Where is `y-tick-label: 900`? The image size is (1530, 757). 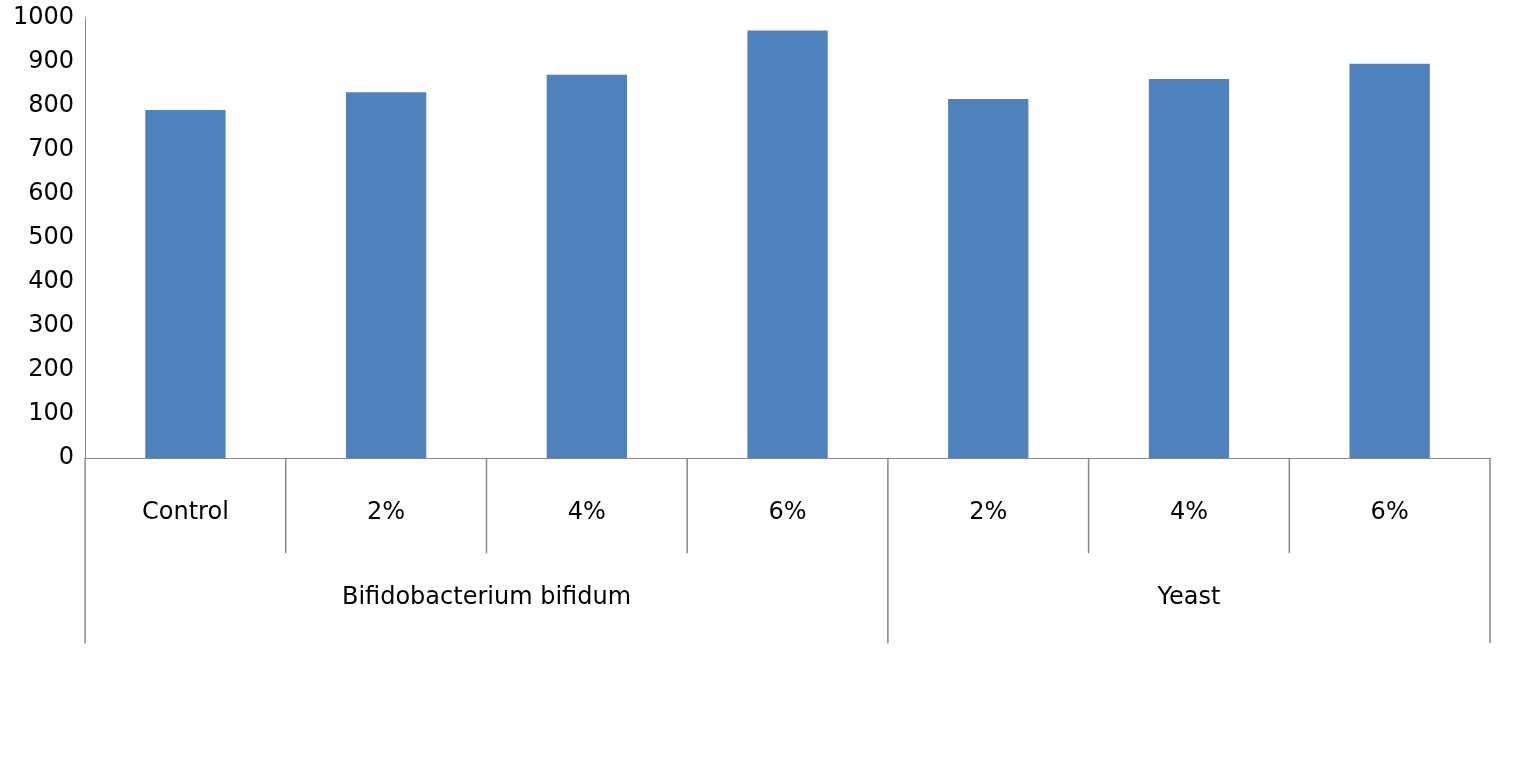 y-tick-label: 900 is located at coordinates (51, 59).